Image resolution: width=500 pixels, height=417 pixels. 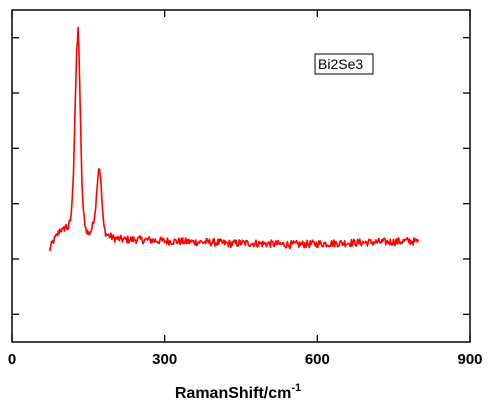 I want to click on legend: Bi2Se3, so click(x=344, y=64).